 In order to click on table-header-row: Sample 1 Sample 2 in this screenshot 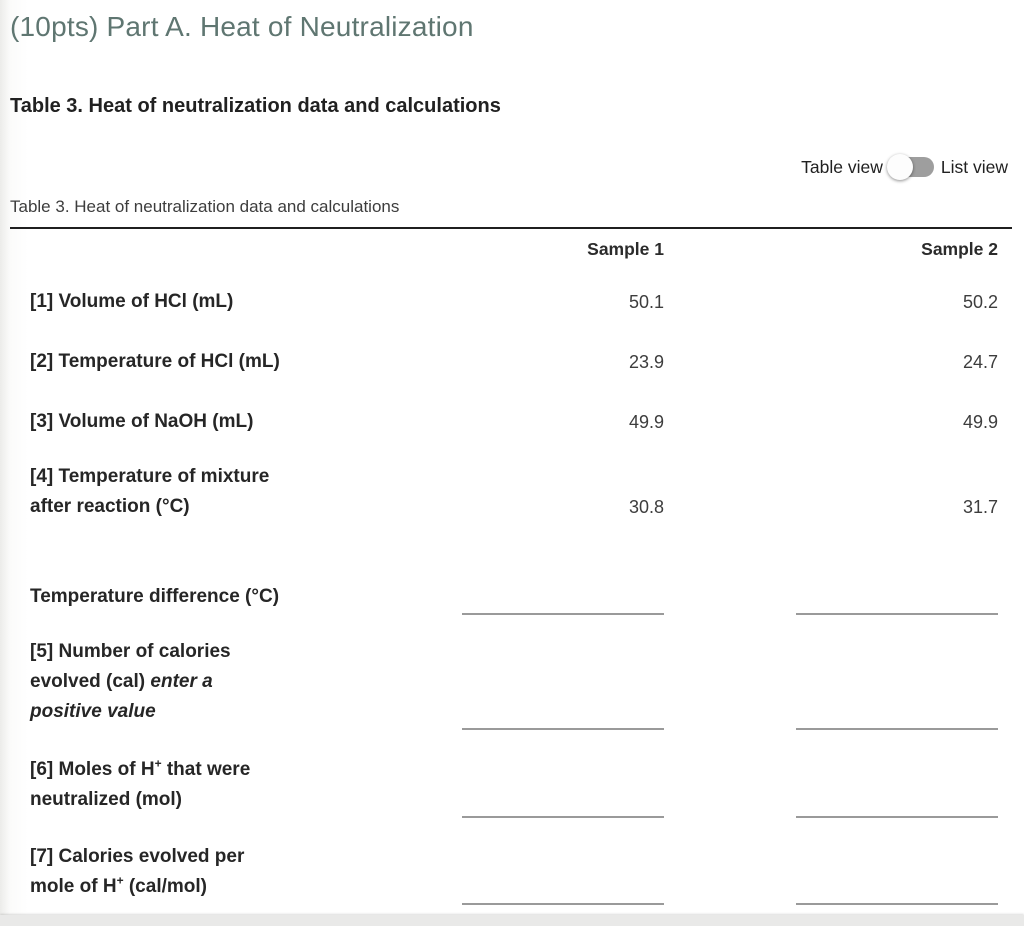, I will do `click(514, 244)`.